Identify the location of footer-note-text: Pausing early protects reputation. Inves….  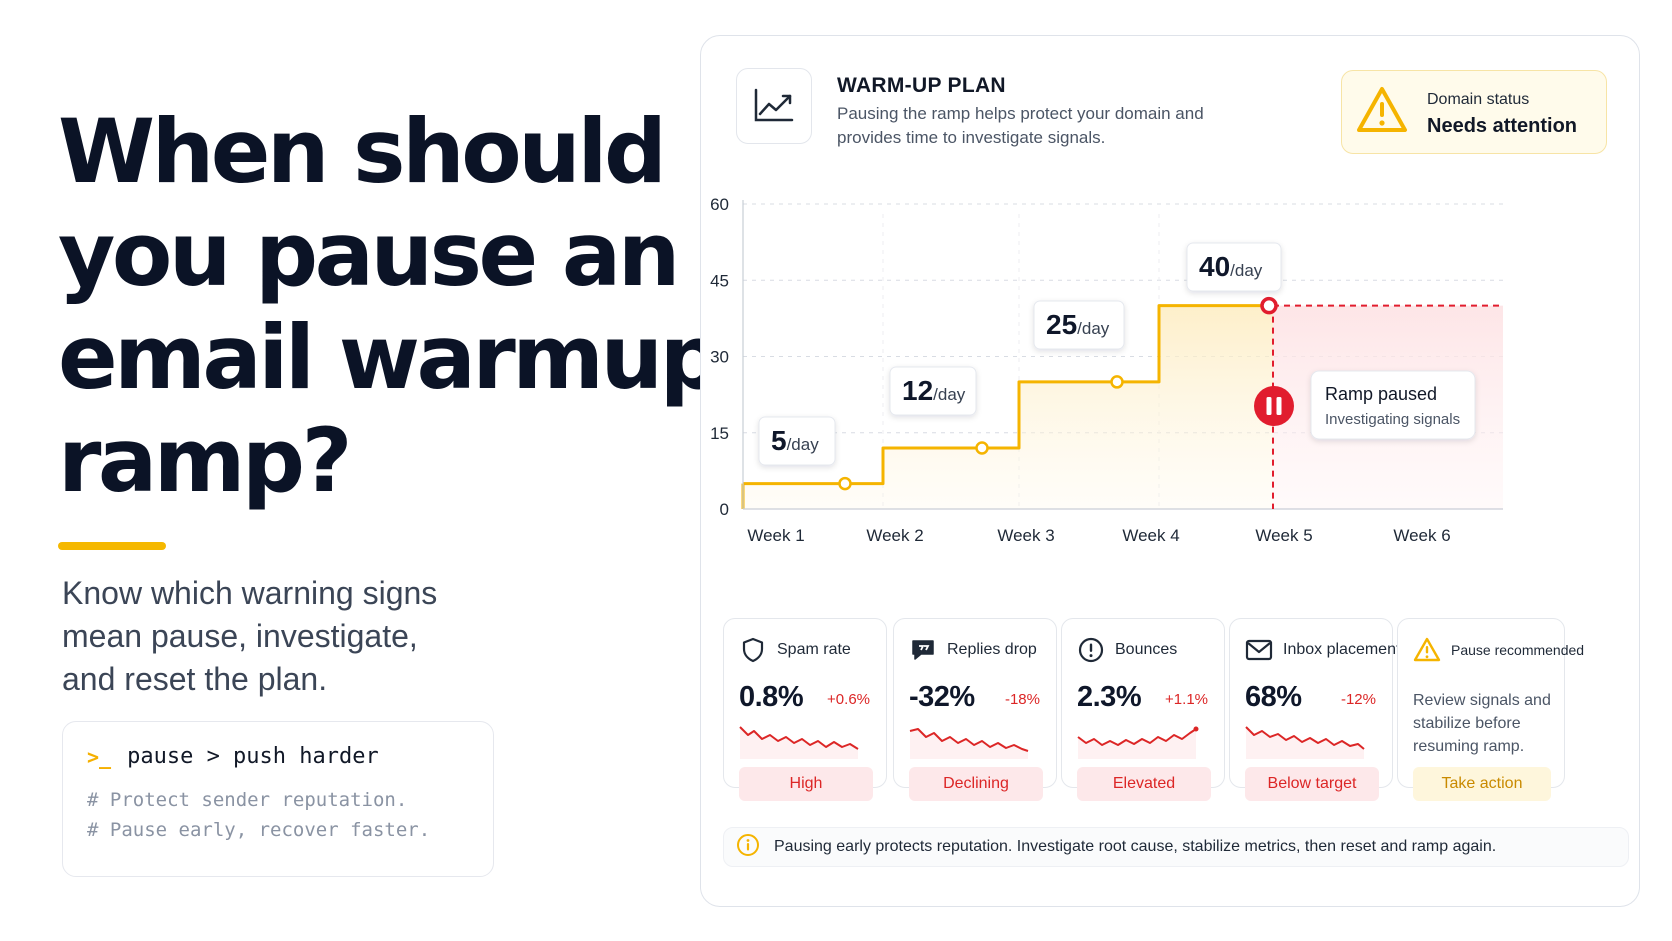
(1135, 846).